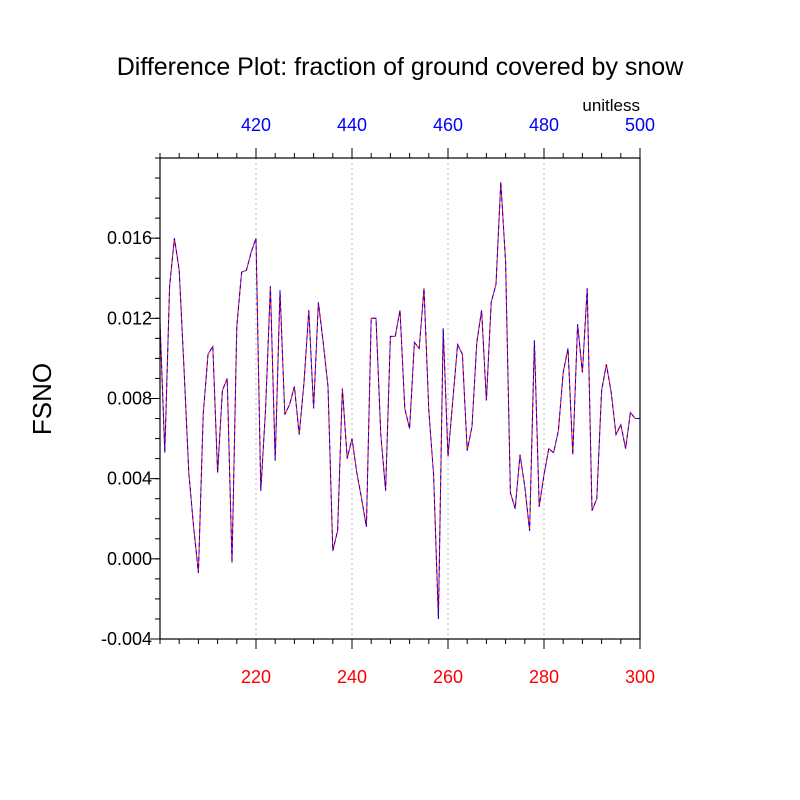  Describe the element at coordinates (129, 238) in the screenshot. I see `y-tick-label: 0.016` at that location.